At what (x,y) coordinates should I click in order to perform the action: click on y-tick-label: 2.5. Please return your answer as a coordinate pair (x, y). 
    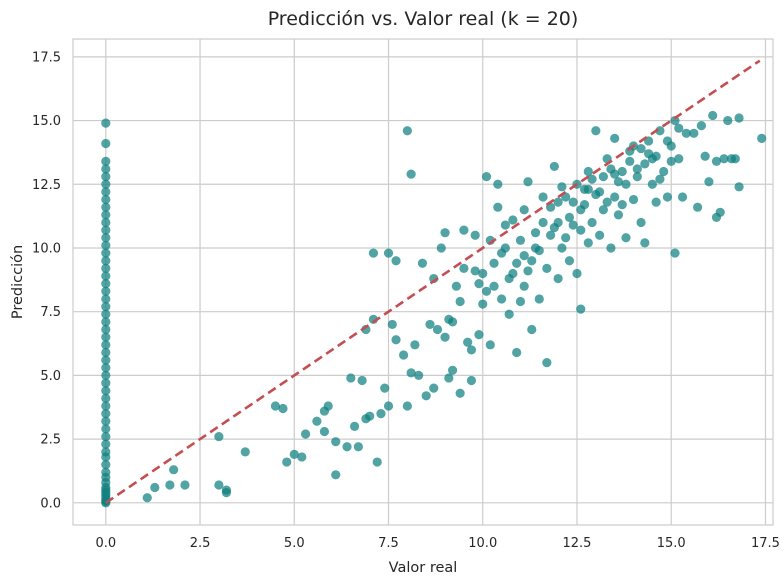
    Looking at the image, I should click on (50, 440).